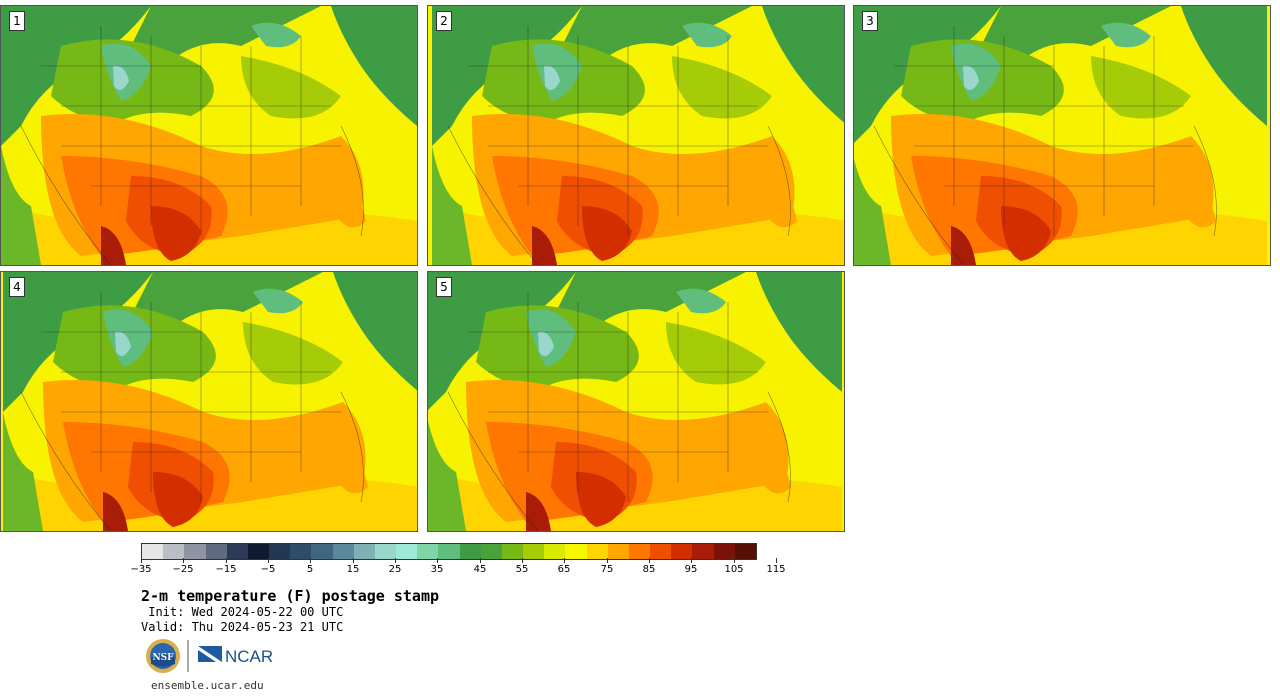 This screenshot has height=696, width=1280. What do you see at coordinates (395, 569) in the screenshot?
I see `colorbar-tick-label: 25` at bounding box center [395, 569].